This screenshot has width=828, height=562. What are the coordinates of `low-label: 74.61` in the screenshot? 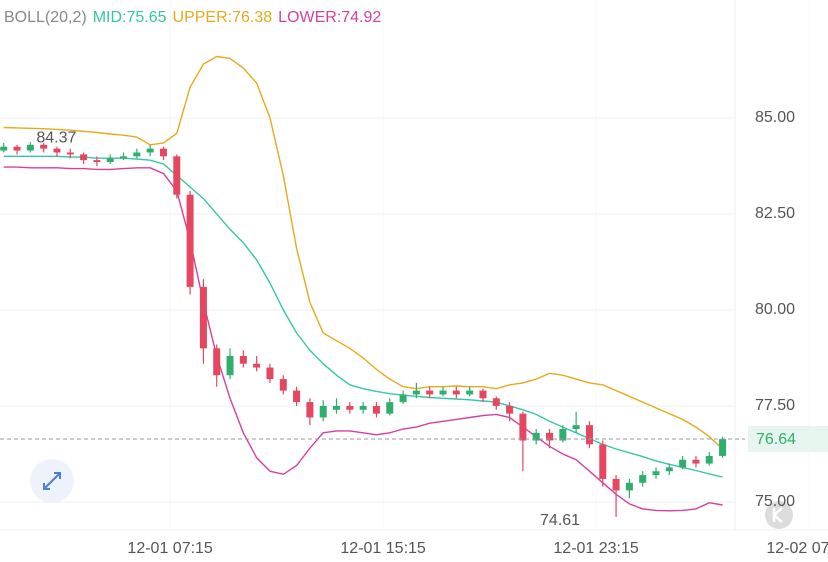 It's located at (560, 520).